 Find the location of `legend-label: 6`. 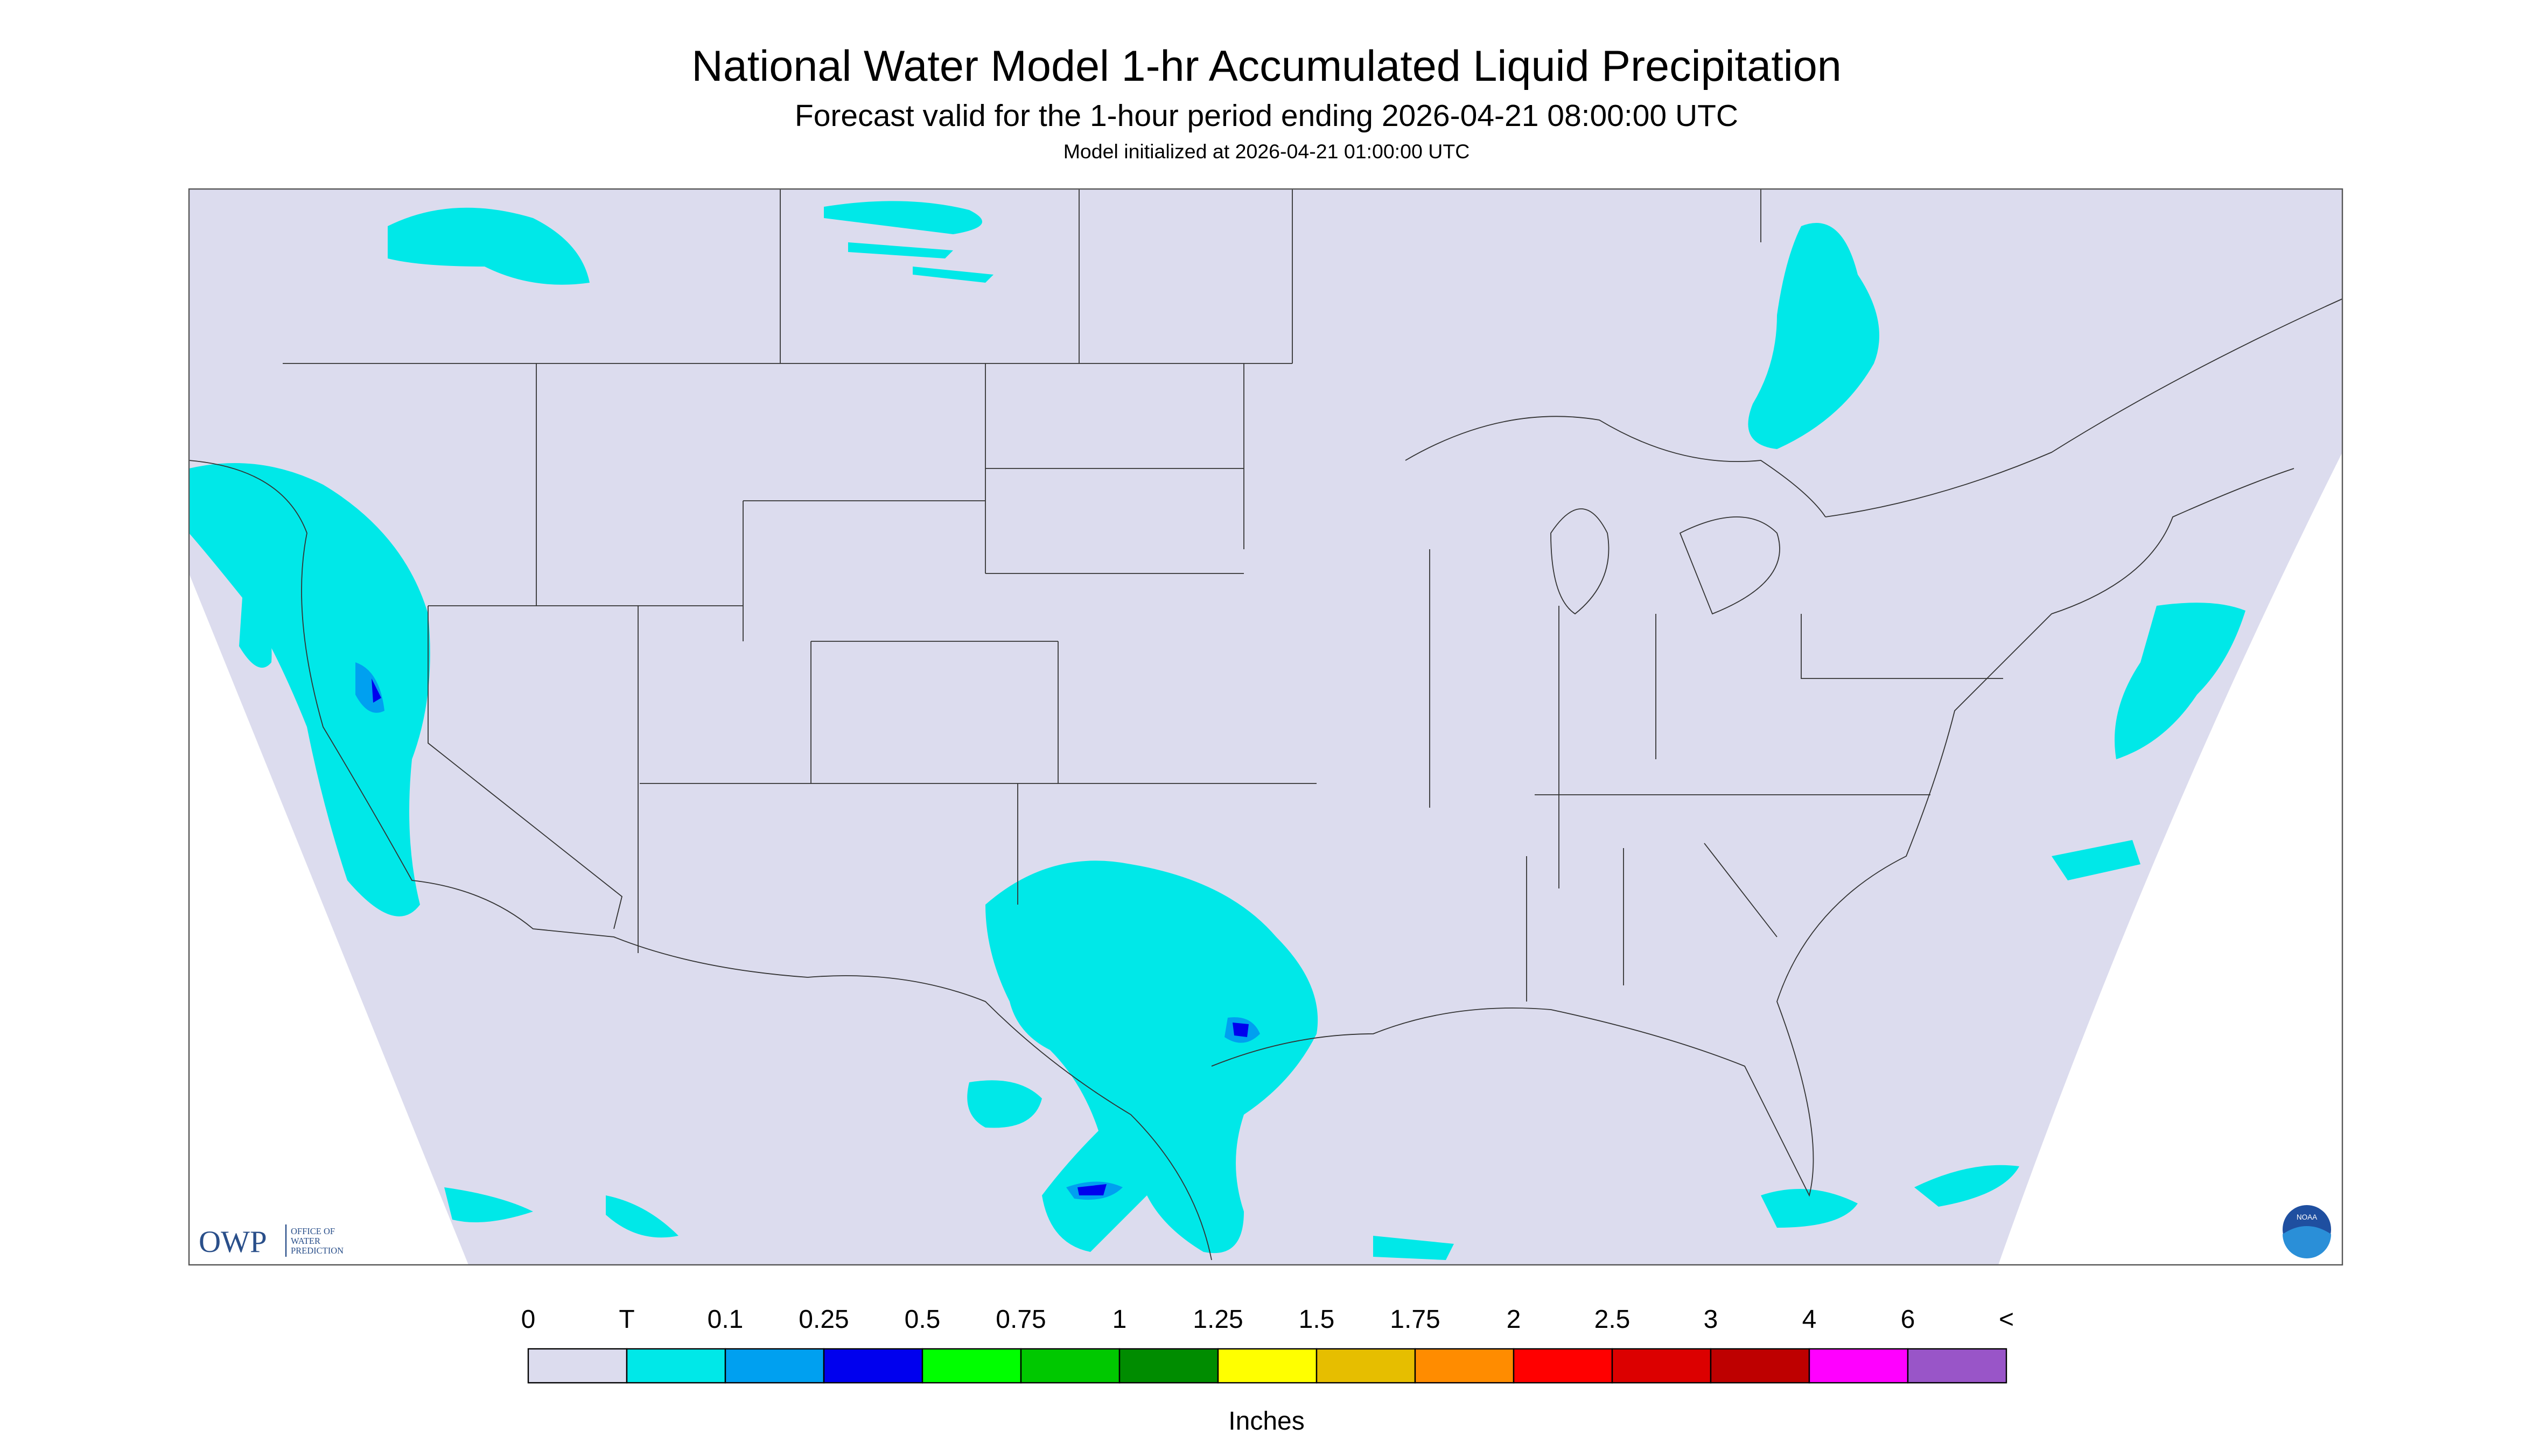

legend-label: 6 is located at coordinates (1908, 1319).